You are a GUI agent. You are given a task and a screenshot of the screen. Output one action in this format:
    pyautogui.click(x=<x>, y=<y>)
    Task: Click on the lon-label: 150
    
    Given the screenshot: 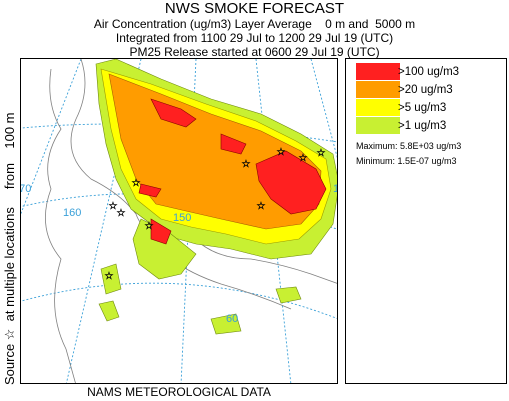 What is the action you would take?
    pyautogui.click(x=182, y=218)
    